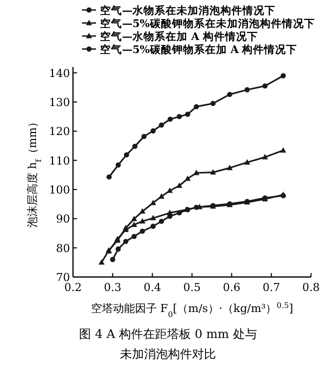 Image resolution: width=336 pixels, height=376 pixels. I want to click on text: 未加消泡构件对比, so click(168, 354).